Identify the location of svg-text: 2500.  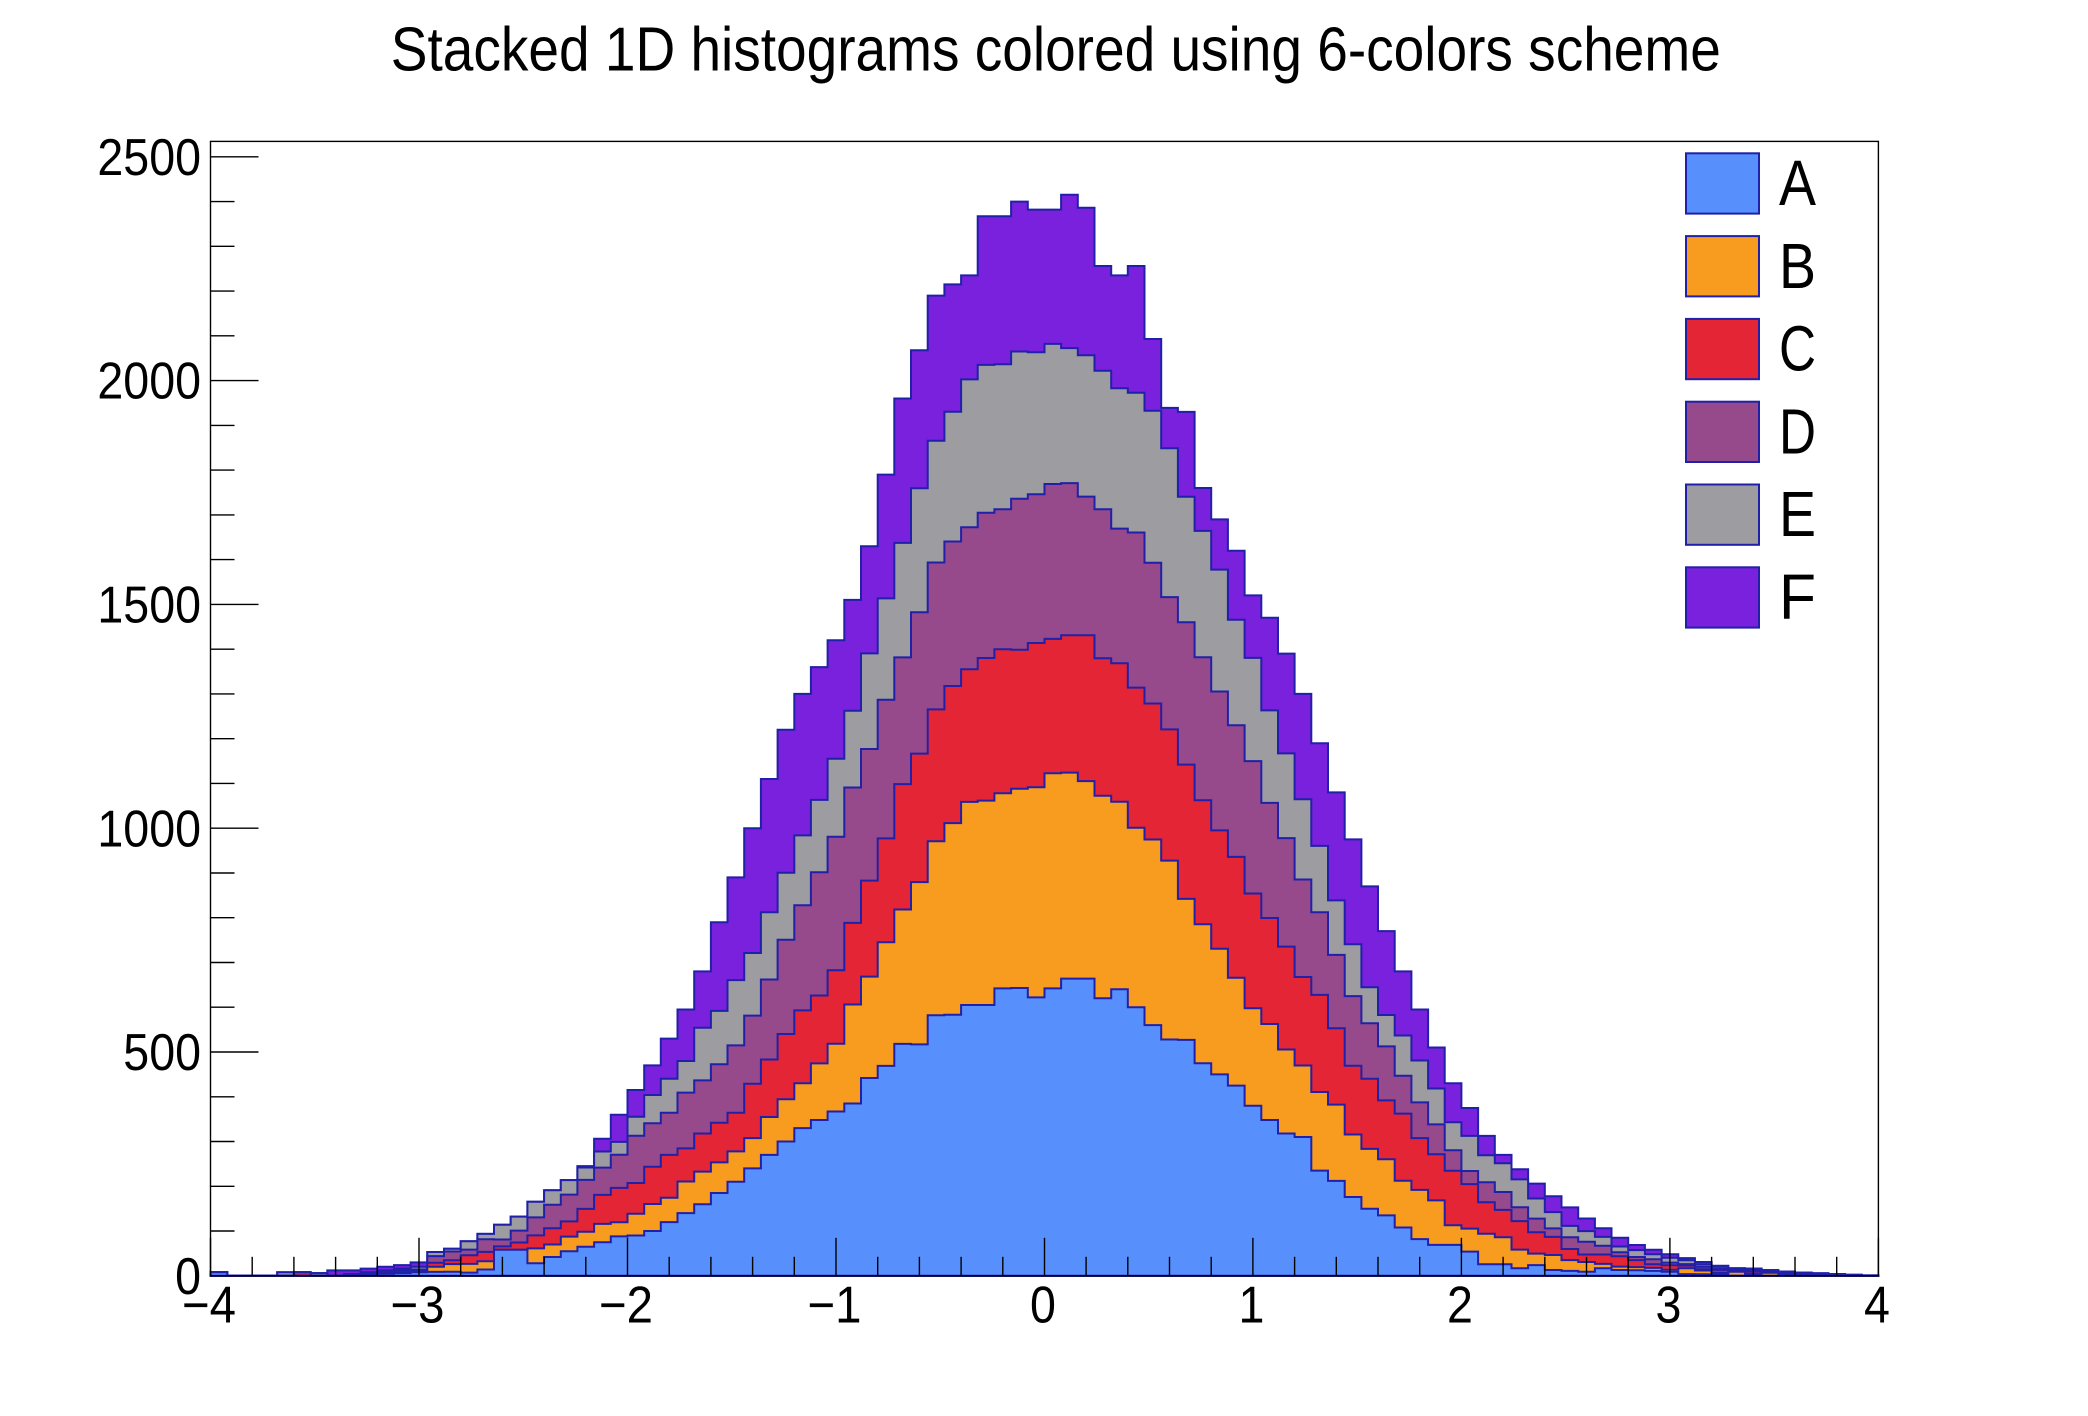
(149, 158).